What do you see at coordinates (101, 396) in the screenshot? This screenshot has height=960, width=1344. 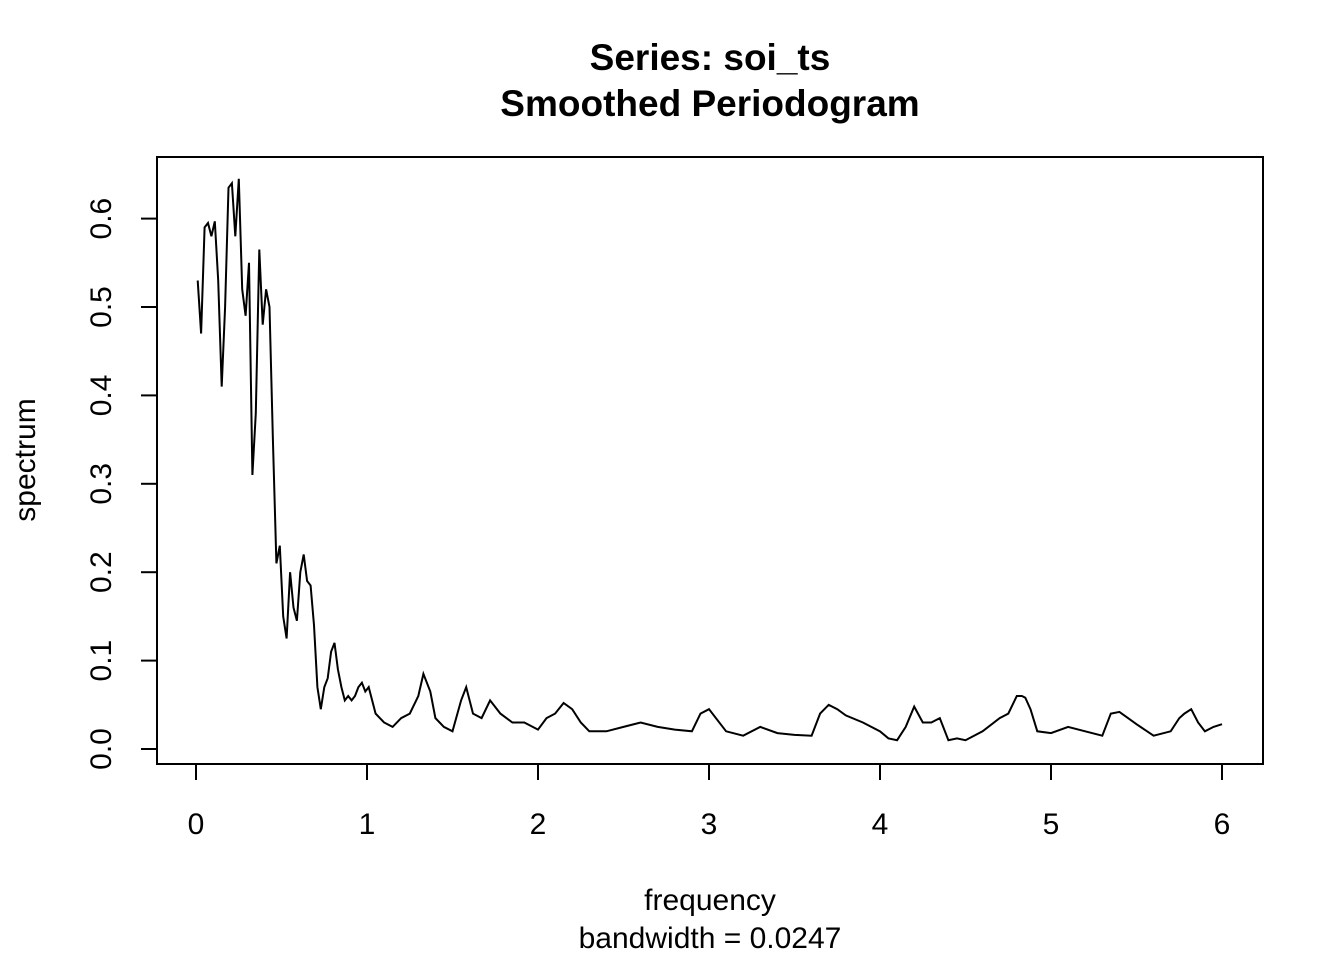 I see `y-tick-label: 0.4` at bounding box center [101, 396].